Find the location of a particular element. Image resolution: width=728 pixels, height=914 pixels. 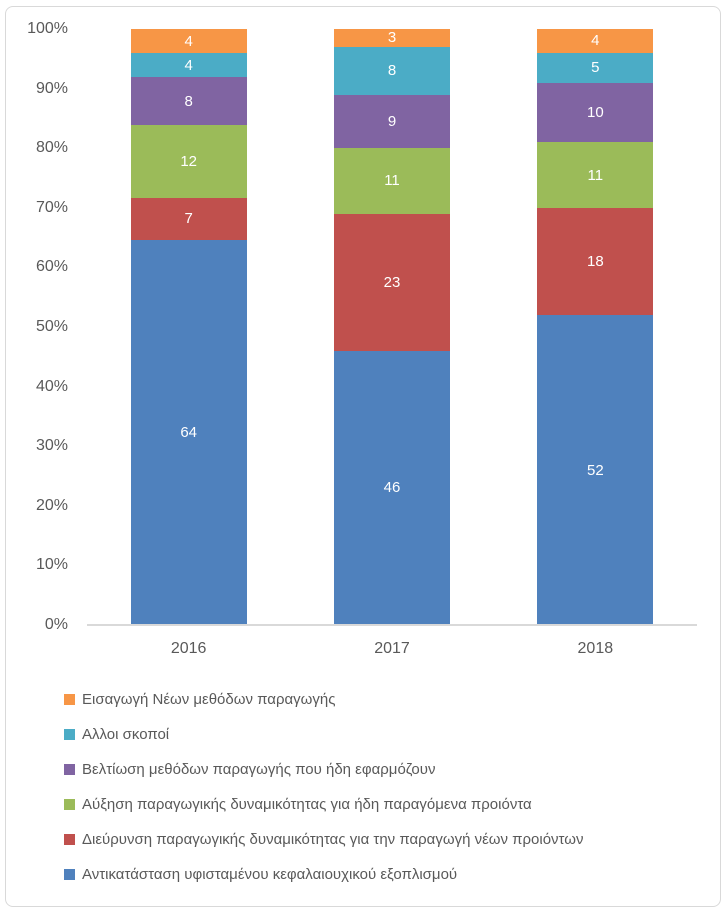

bar-segment: 7 is located at coordinates (188, 218).